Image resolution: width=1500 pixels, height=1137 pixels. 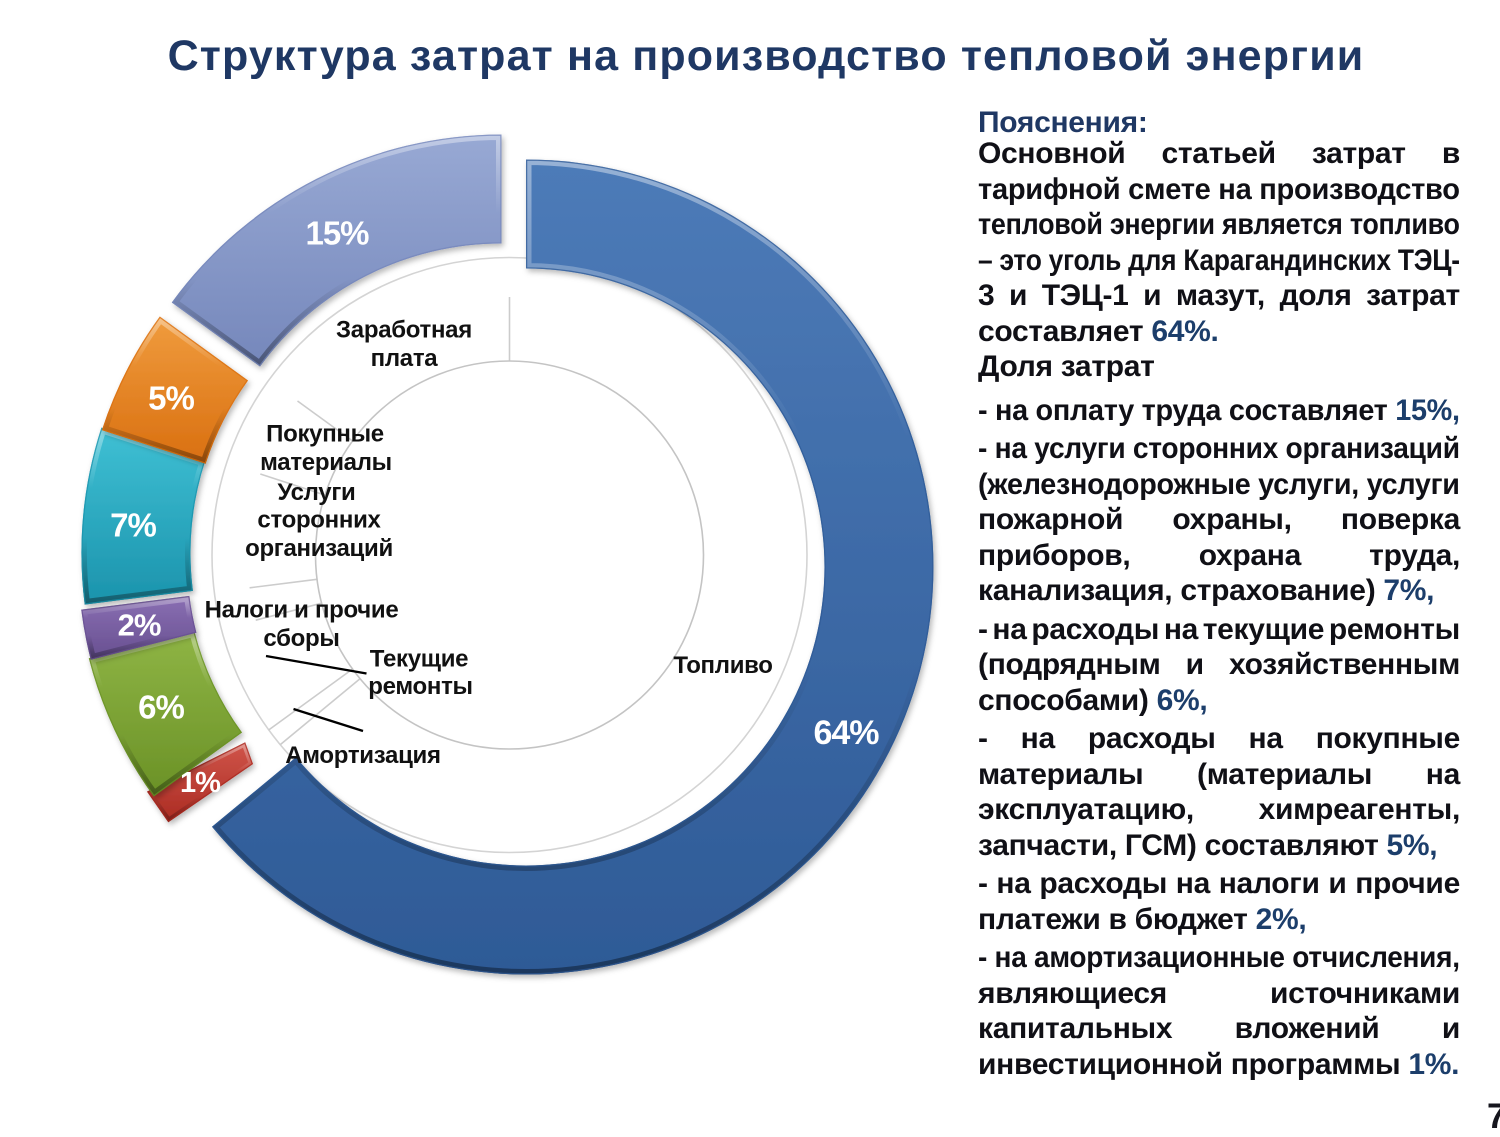 What do you see at coordinates (405, 358) in the screenshot?
I see `svg-text: плата` at bounding box center [405, 358].